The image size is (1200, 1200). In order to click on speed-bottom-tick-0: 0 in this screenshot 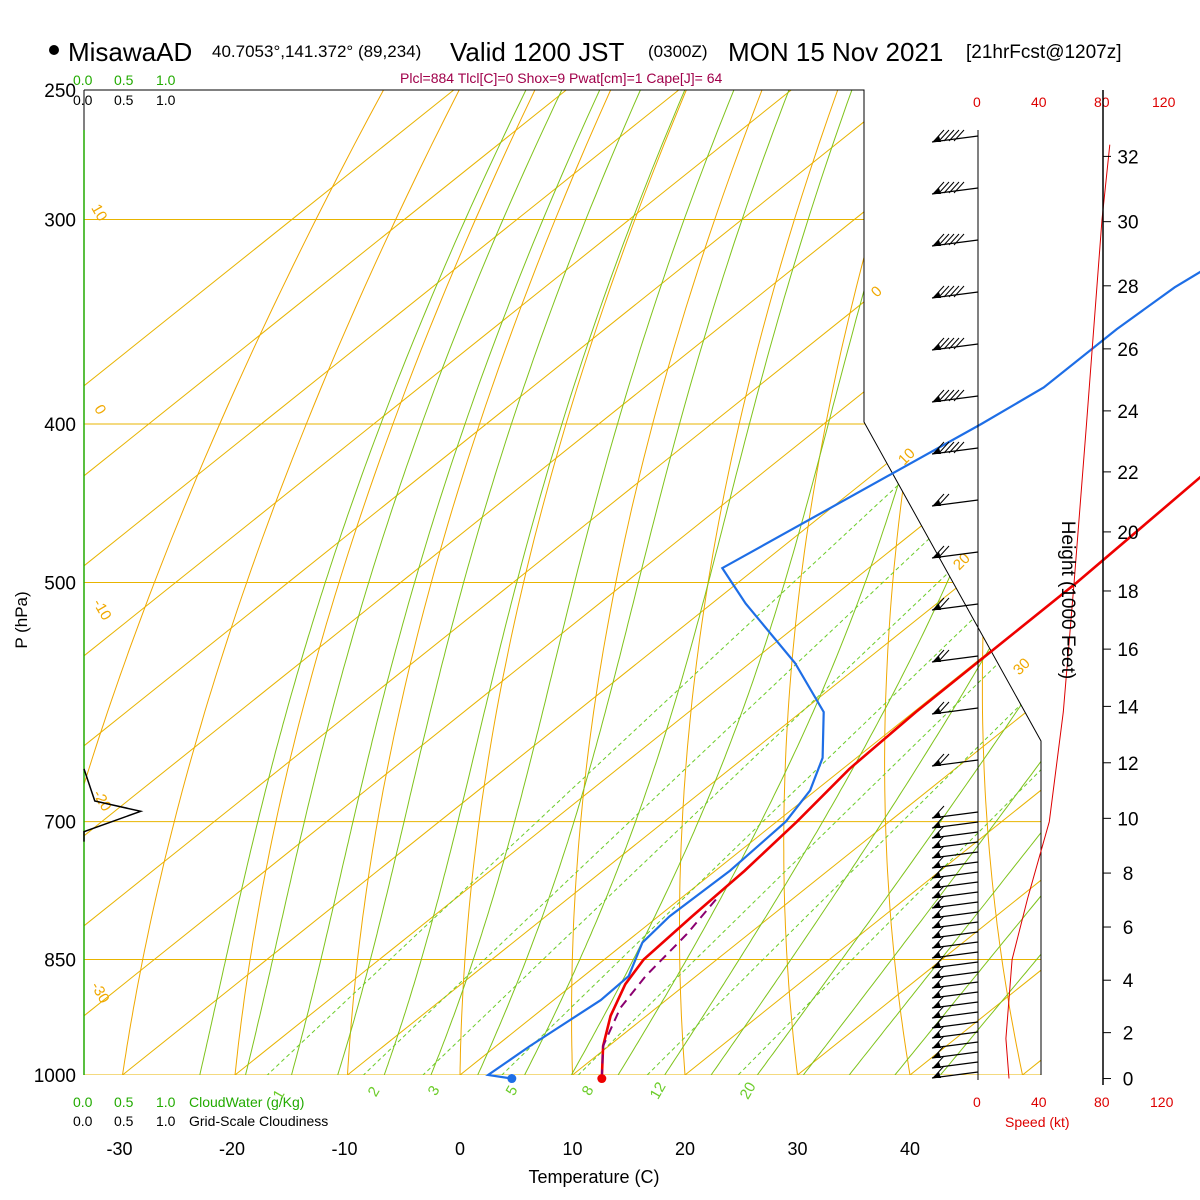, I will do `click(977, 1102)`.